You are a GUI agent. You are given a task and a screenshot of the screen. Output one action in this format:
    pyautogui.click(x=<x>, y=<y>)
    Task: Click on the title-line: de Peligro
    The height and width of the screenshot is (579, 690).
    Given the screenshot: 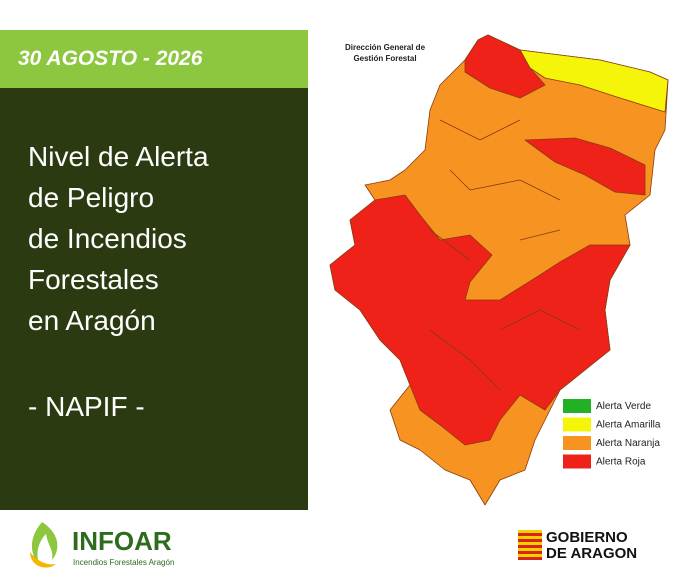 What is the action you would take?
    pyautogui.click(x=91, y=197)
    